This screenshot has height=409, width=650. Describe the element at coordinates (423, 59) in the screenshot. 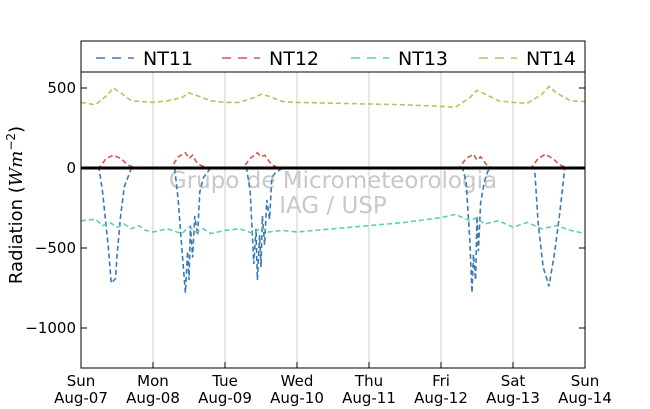

I see `legend-label-nt13: NT13` at that location.